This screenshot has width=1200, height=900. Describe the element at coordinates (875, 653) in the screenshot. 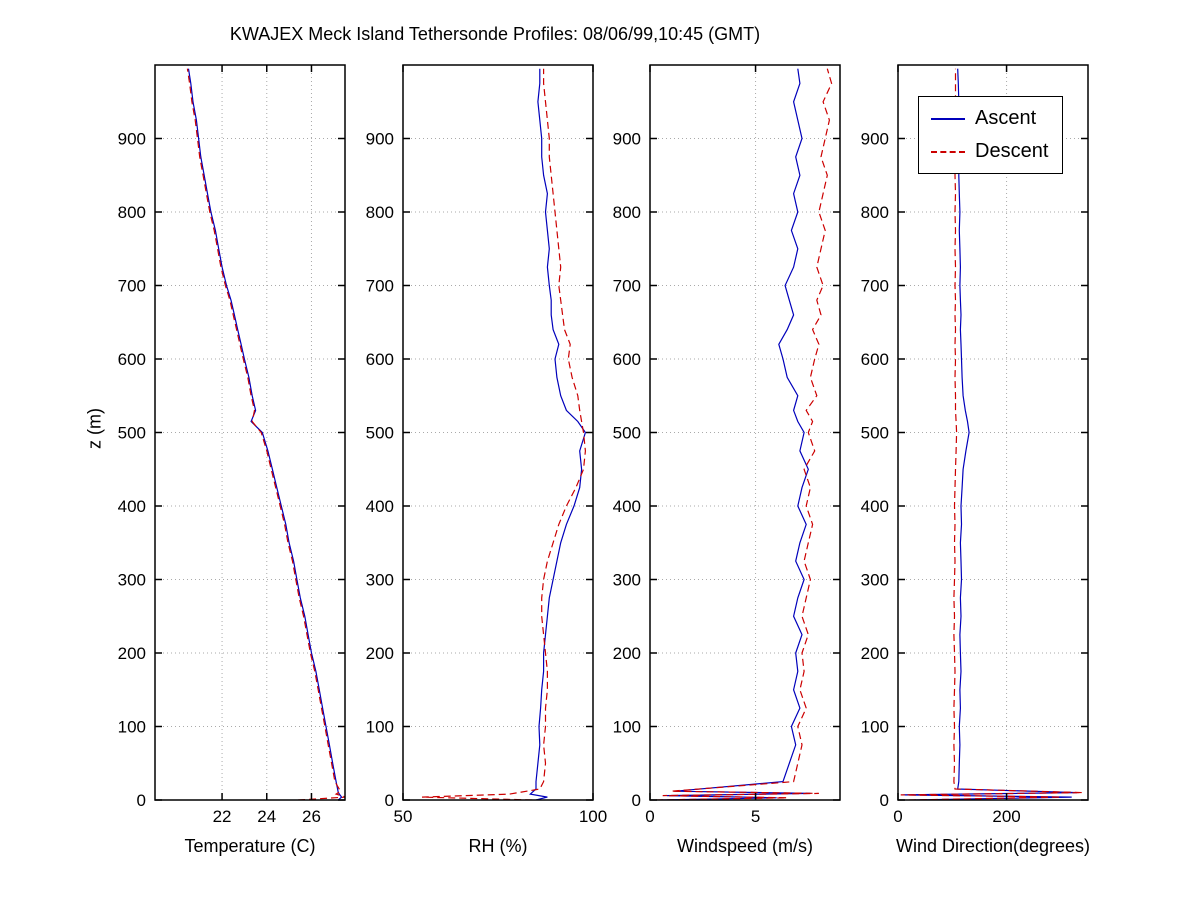

I see `winddirection-ytick-label: 200` at that location.